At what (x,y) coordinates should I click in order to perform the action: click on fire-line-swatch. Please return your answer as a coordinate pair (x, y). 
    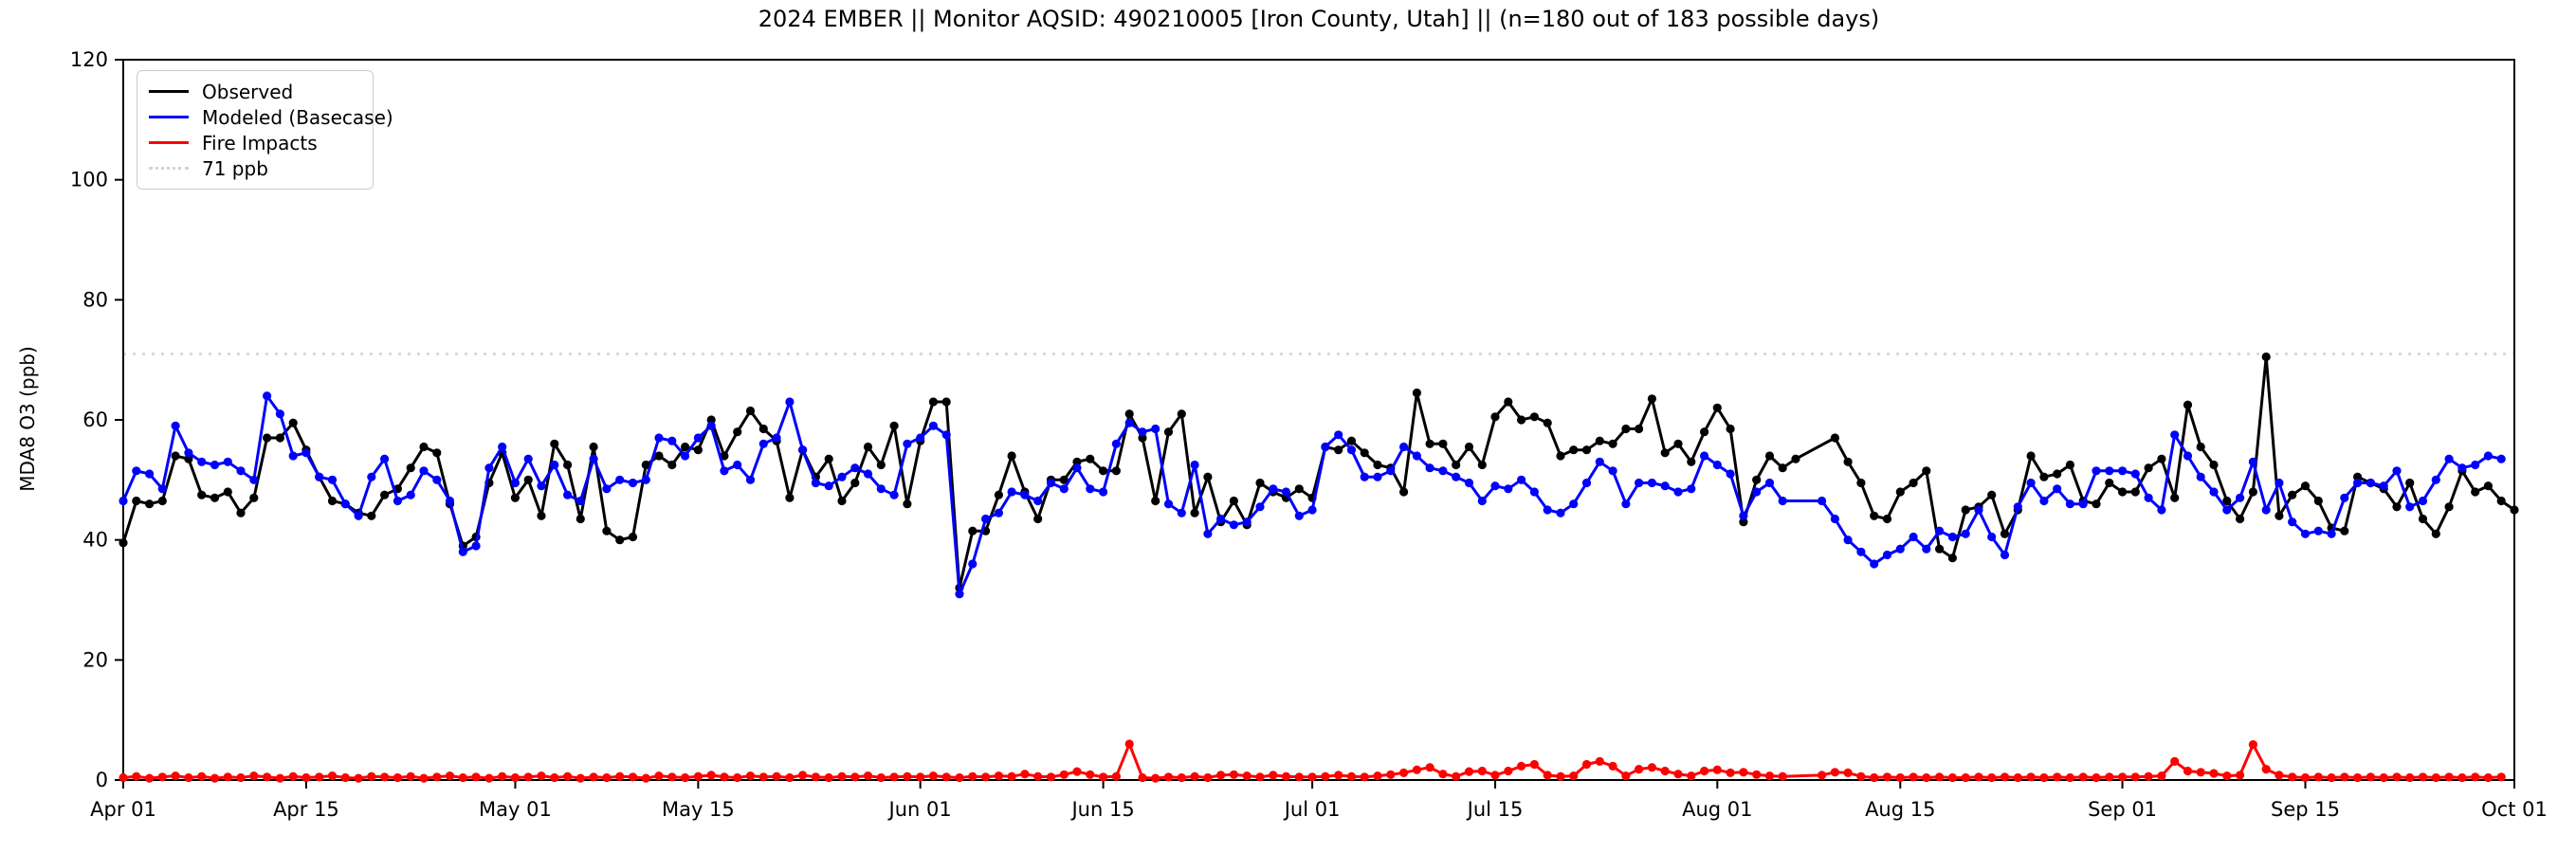
    Looking at the image, I should click on (169, 142).